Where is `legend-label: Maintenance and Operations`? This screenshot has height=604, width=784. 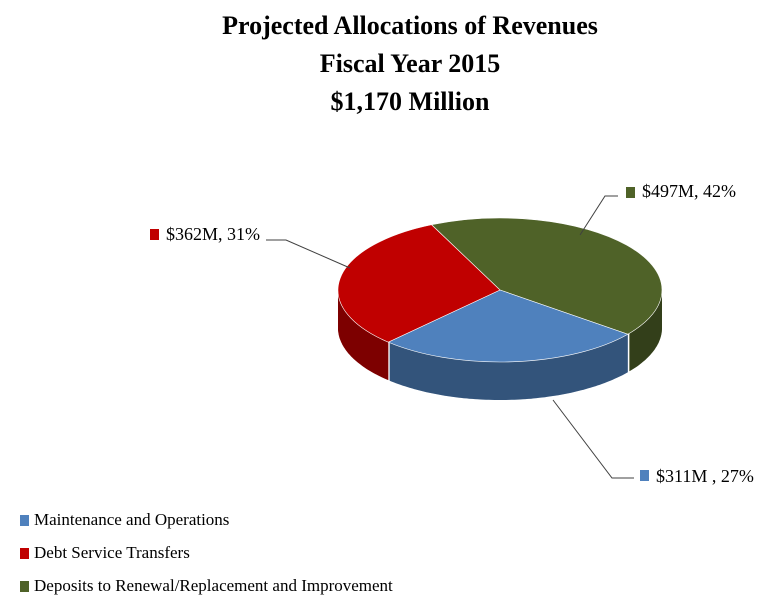
legend-label: Maintenance and Operations is located at coordinates (131, 519).